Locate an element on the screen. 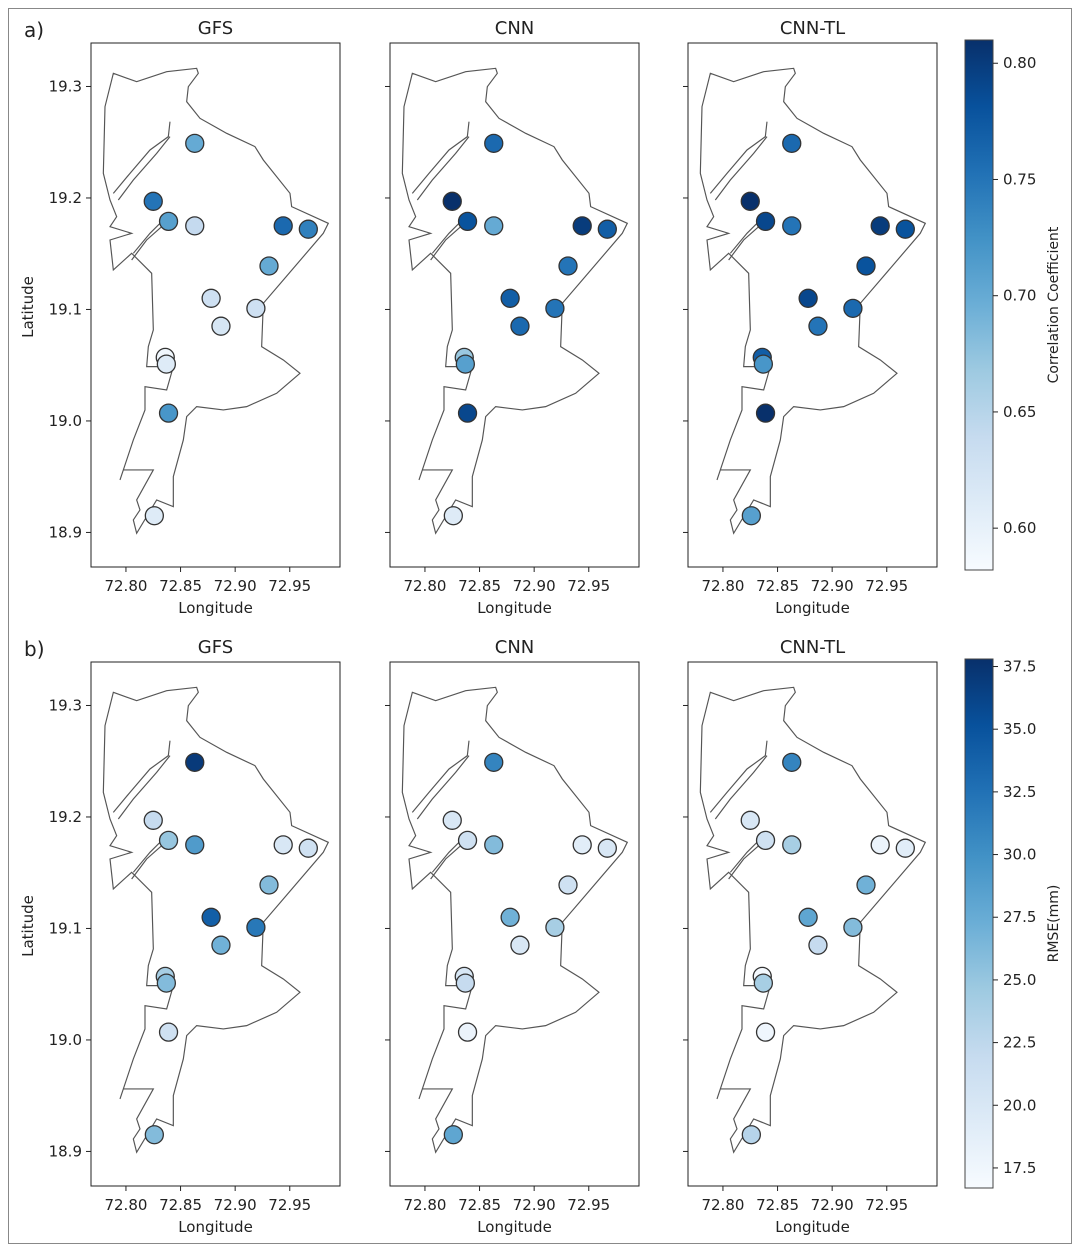  colorbar-tick-label: 22.5 is located at coordinates (1019, 1043).